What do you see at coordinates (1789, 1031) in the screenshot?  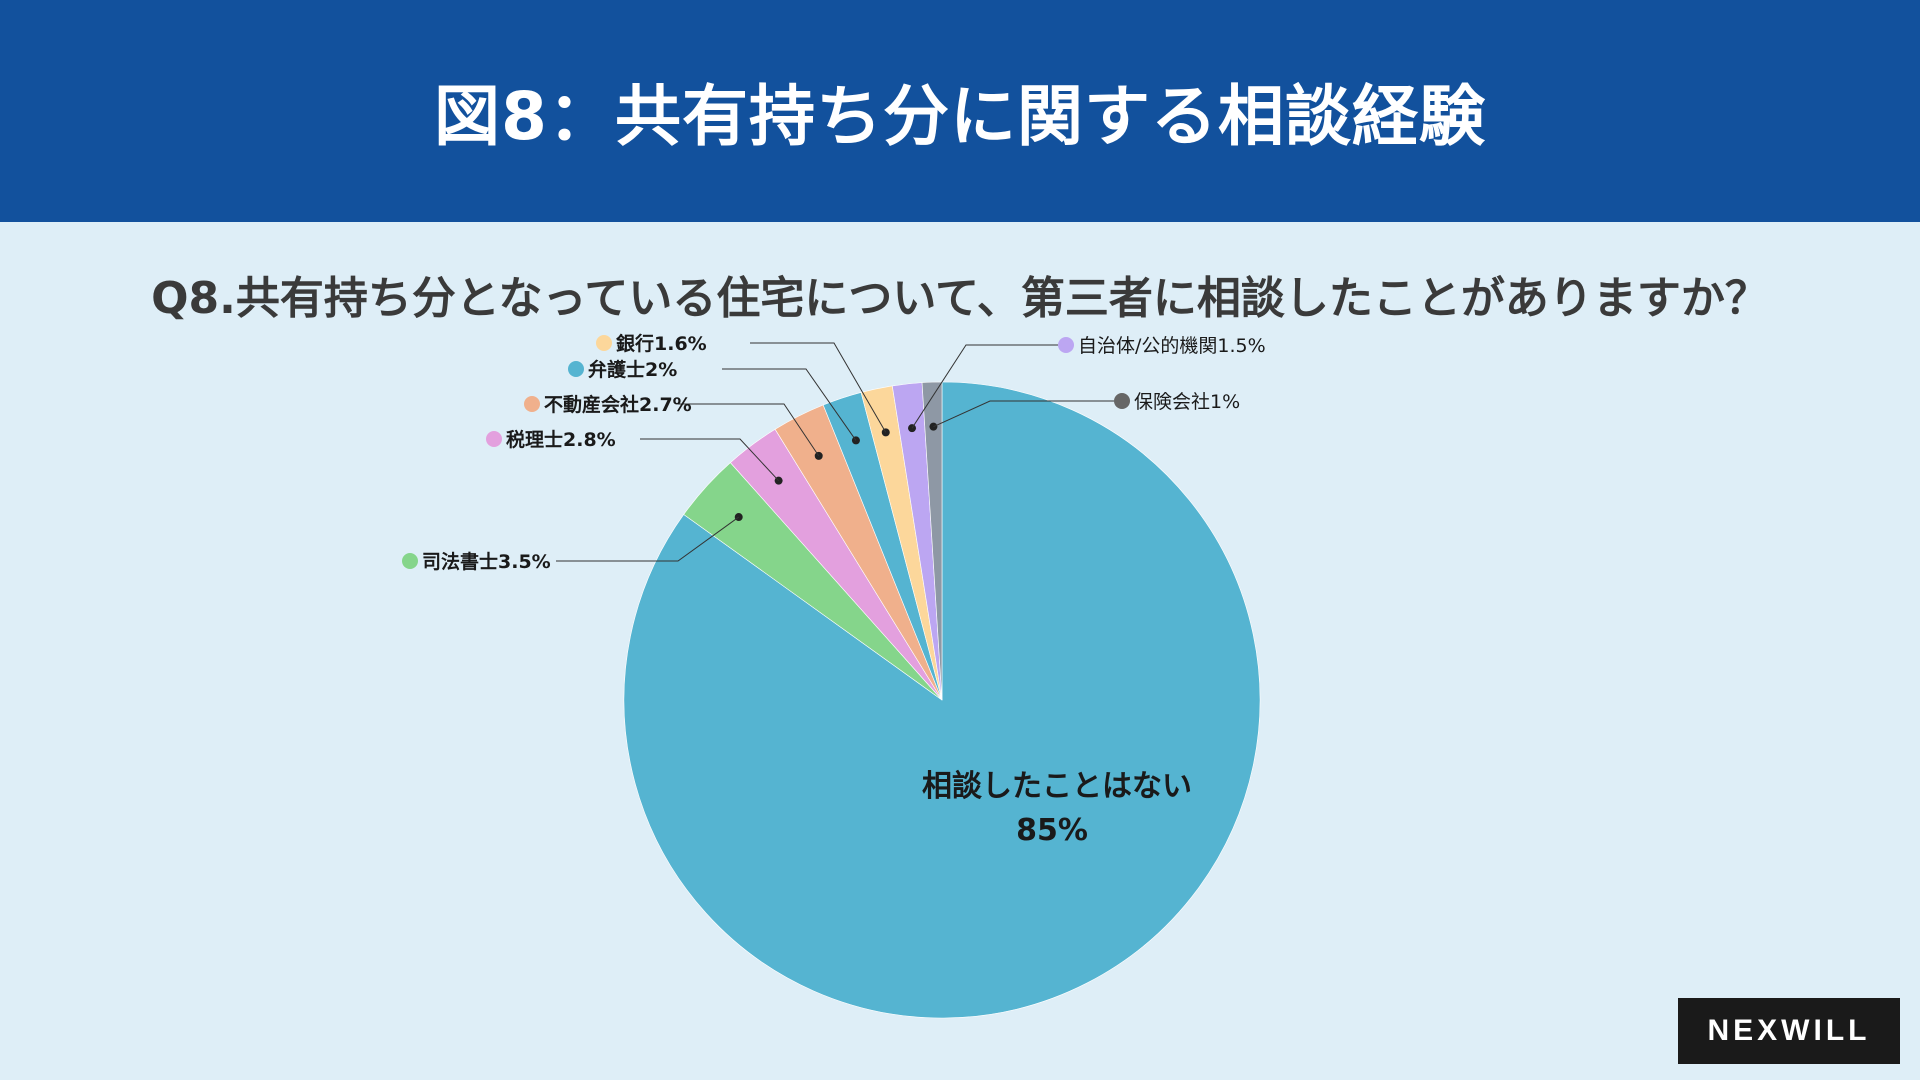 I see `nexwill-logo: NEXWILL` at bounding box center [1789, 1031].